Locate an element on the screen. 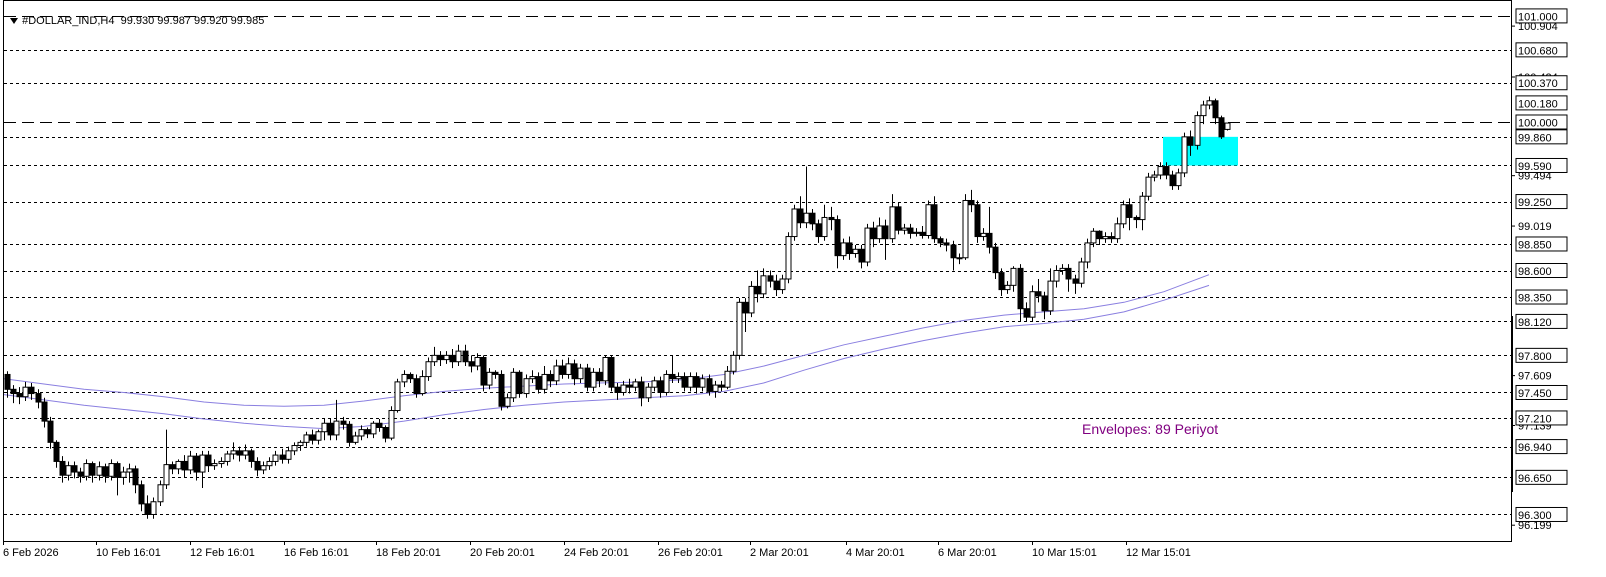  time-tick-label: 6 Feb 2026 is located at coordinates (31, 553).